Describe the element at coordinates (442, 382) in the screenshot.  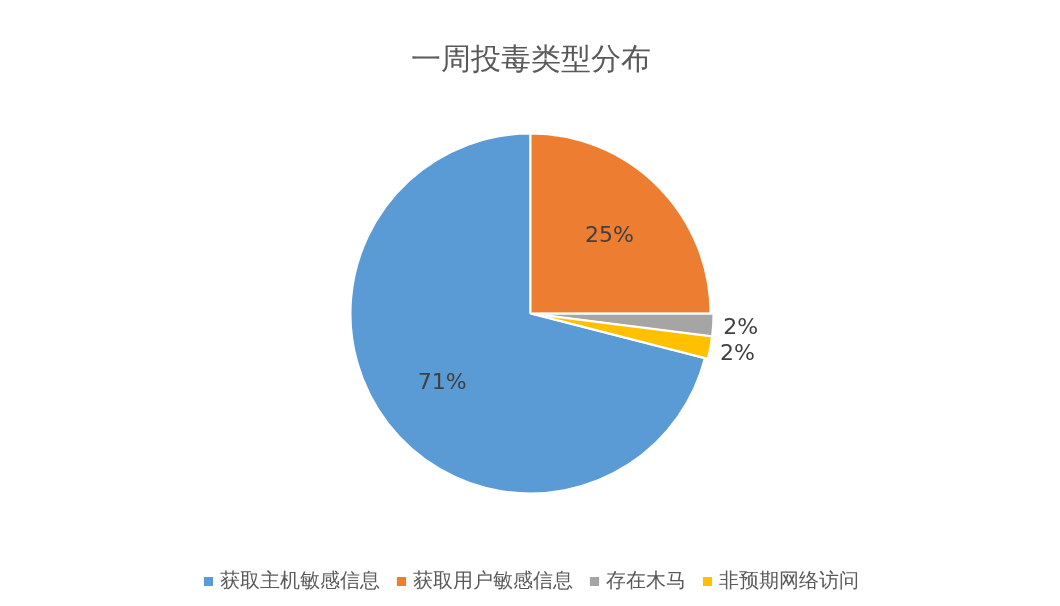
I see `data-label: 71%` at that location.